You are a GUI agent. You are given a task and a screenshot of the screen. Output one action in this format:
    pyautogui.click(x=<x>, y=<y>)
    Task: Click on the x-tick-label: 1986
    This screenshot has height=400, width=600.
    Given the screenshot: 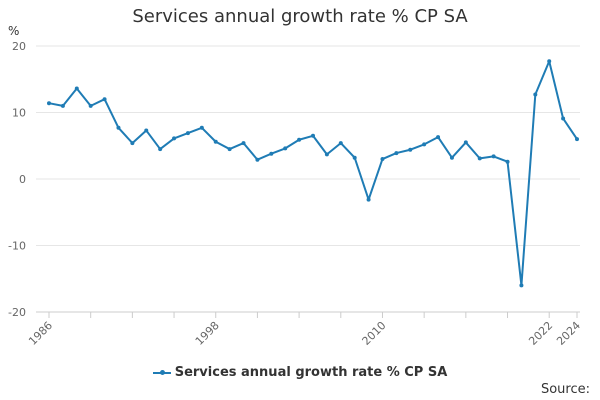 What is the action you would take?
    pyautogui.click(x=40, y=333)
    